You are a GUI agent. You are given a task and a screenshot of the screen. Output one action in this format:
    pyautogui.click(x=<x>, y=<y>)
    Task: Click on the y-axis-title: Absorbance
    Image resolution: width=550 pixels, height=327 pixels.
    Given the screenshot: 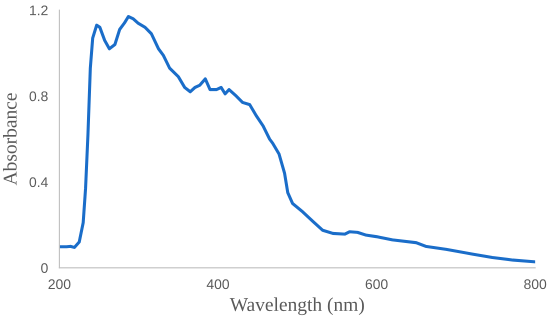 What is the action you would take?
    pyautogui.click(x=10, y=139)
    